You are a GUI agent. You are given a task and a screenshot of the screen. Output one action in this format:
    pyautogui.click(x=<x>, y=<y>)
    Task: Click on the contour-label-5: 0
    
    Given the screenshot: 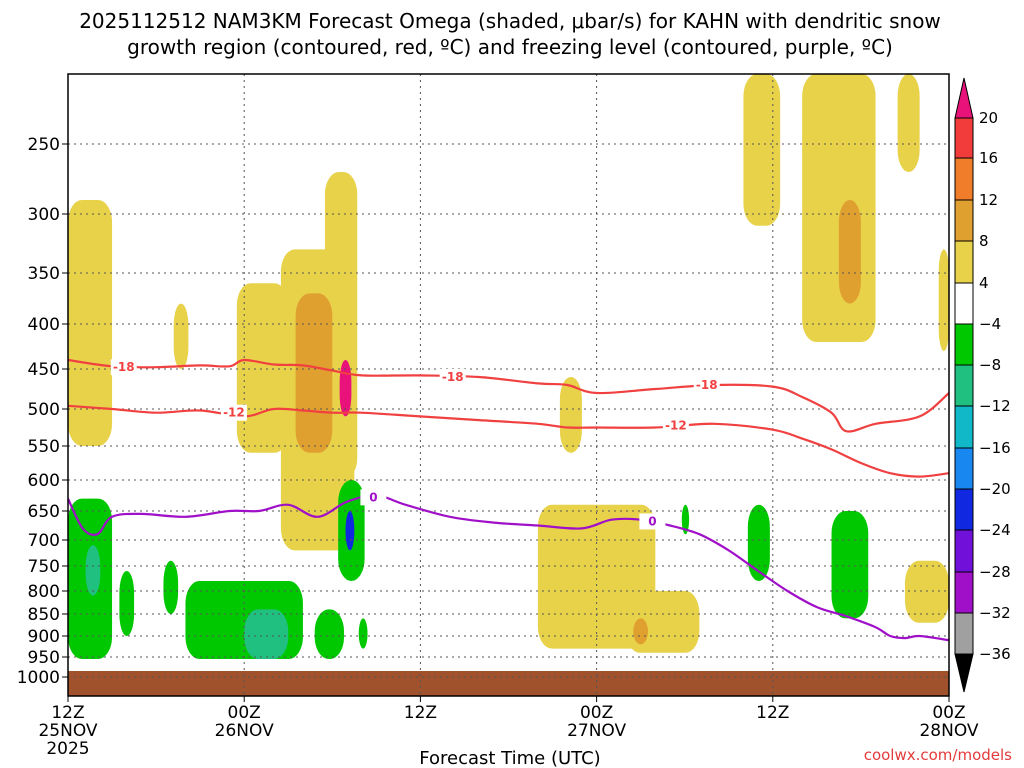 What is the action you would take?
    pyautogui.click(x=373, y=497)
    